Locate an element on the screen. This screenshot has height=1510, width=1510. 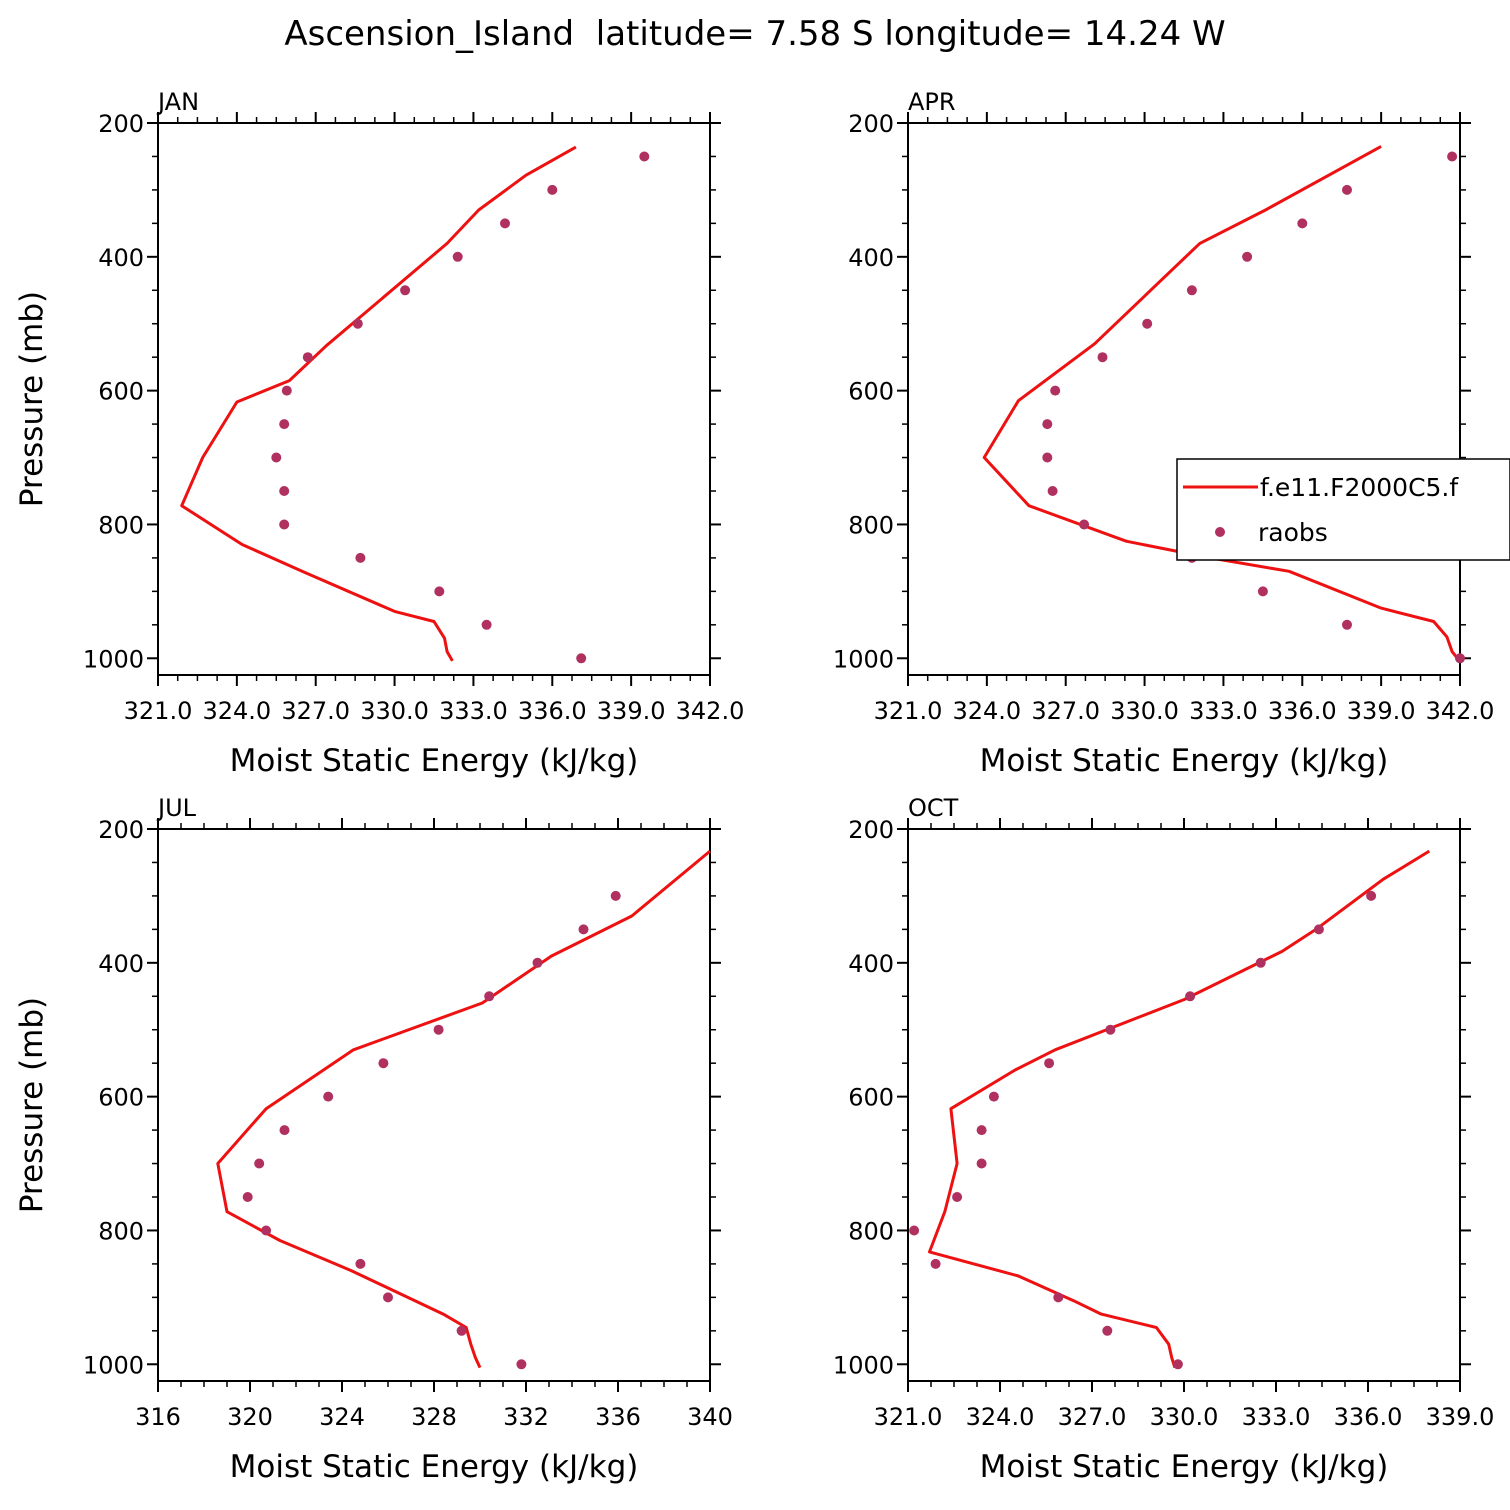
legend: f.e11.F2000C5.f raobs is located at coordinates (1343, 509).